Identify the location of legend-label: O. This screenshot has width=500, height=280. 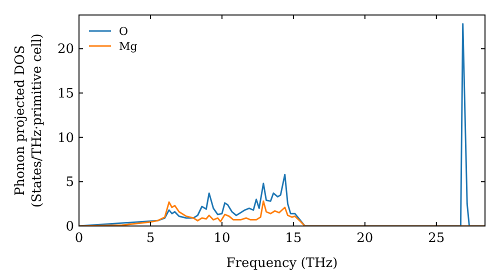
(123, 31).